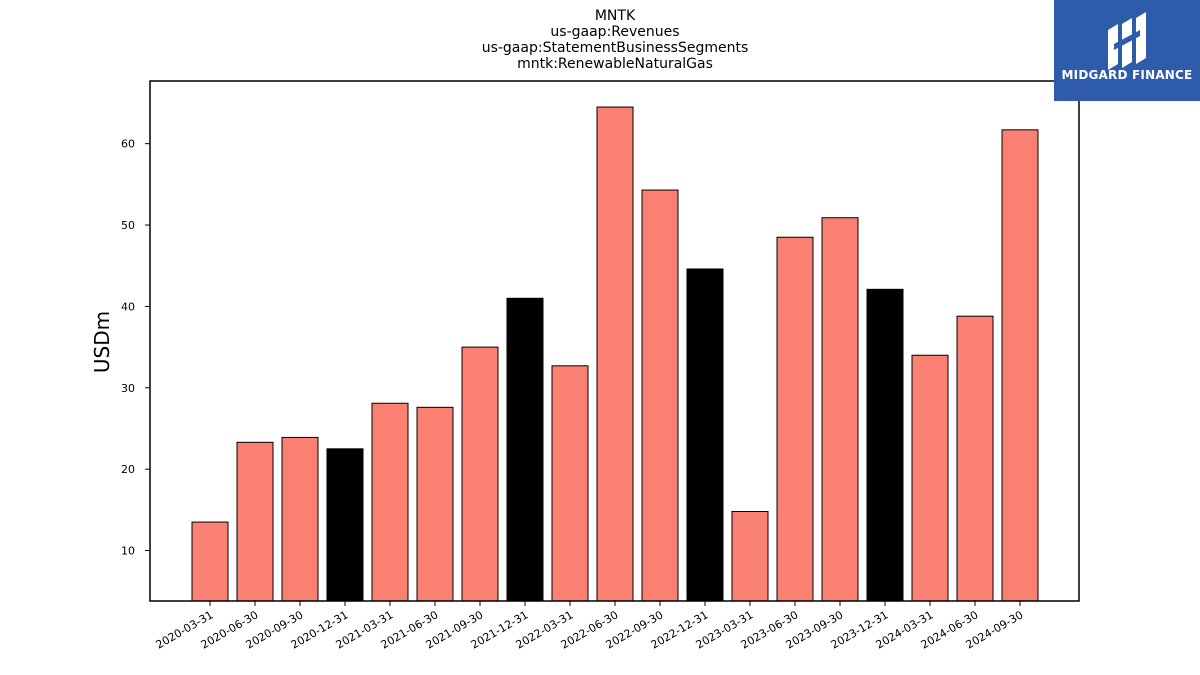  What do you see at coordinates (102, 342) in the screenshot?
I see `y-axis-label: USDm` at bounding box center [102, 342].